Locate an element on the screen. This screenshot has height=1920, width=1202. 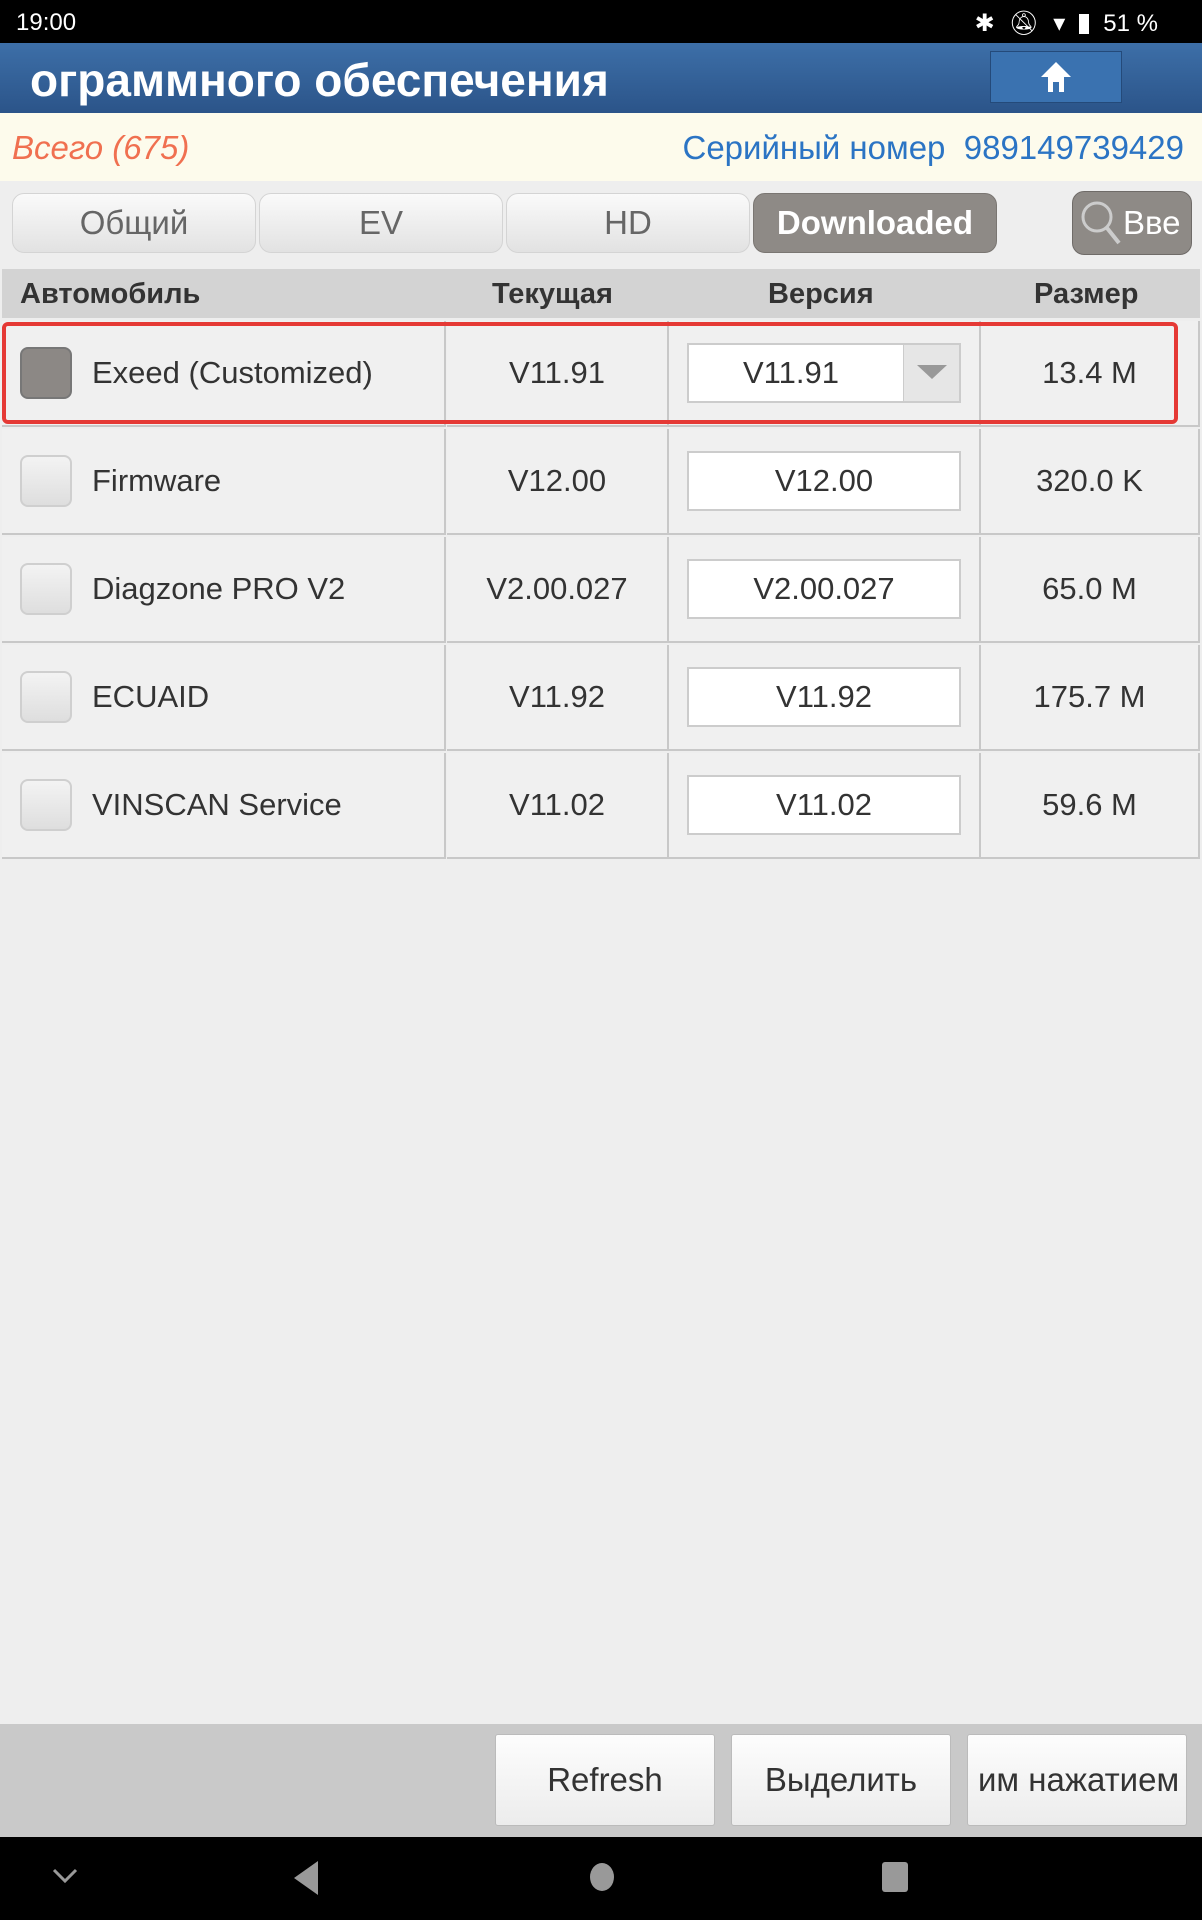
mute-icon: 🔕︎ is located at coordinates (1024, 23).